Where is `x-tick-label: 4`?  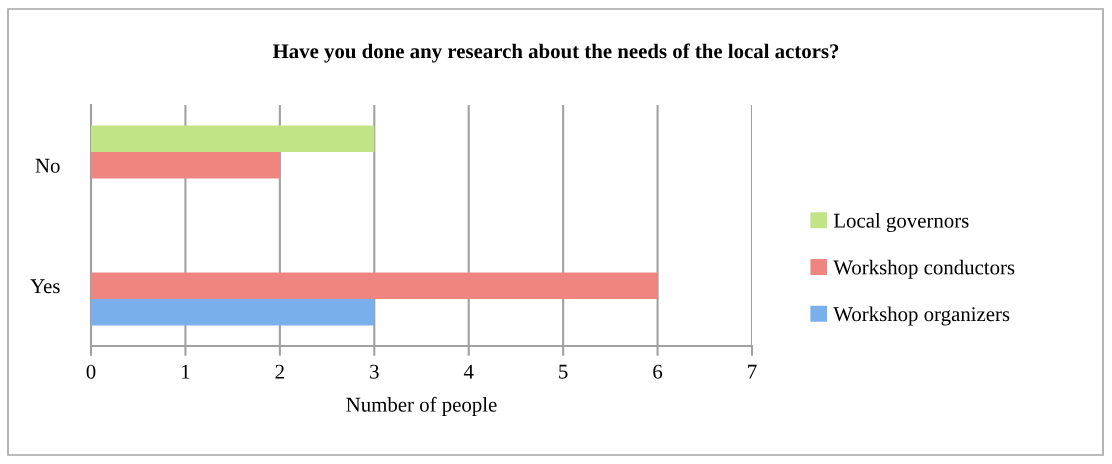 x-tick-label: 4 is located at coordinates (468, 371).